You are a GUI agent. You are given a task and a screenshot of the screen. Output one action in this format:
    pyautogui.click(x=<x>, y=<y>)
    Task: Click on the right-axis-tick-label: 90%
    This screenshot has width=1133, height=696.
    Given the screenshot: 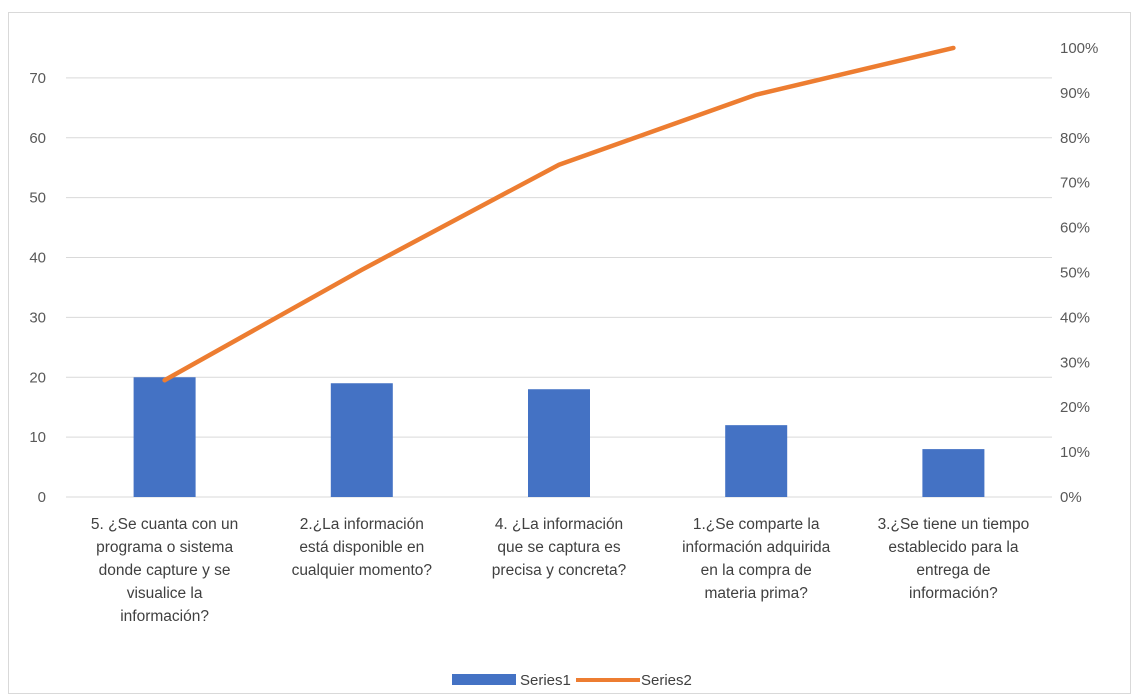 What is the action you would take?
    pyautogui.click(x=1075, y=93)
    